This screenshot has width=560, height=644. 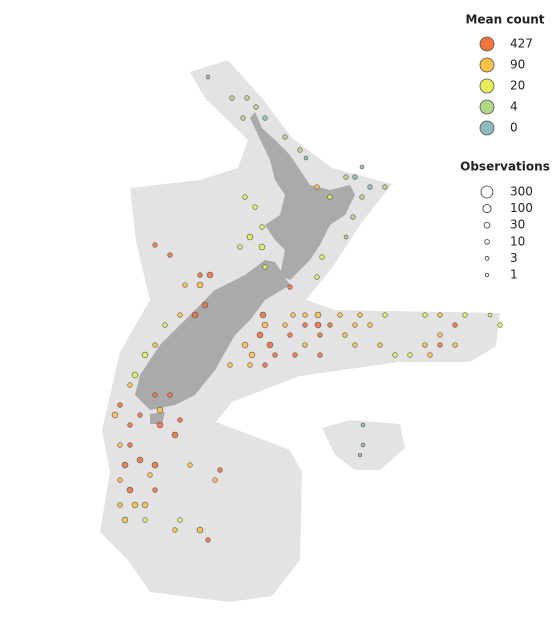 I want to click on north-island, so click(x=302, y=196).